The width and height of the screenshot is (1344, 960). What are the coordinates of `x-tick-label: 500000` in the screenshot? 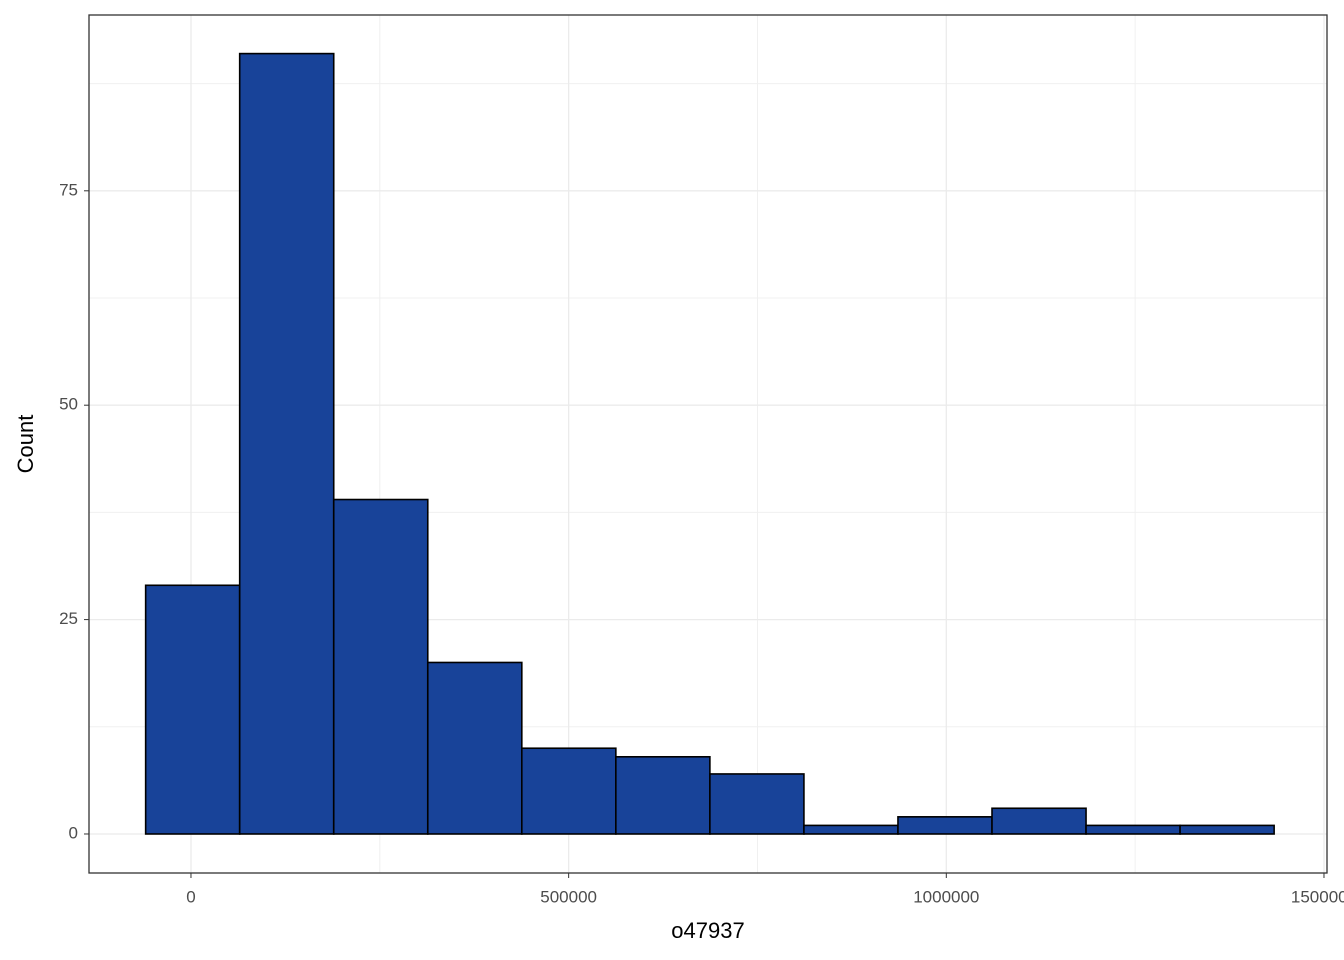 It's located at (568, 896).